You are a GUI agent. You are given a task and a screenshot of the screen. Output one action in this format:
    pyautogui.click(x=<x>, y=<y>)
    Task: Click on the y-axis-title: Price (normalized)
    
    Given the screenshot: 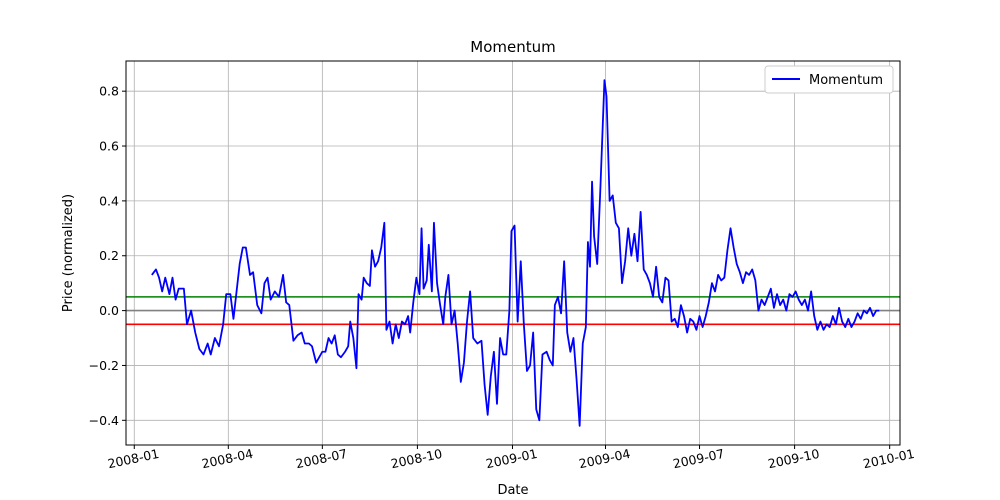 What is the action you would take?
    pyautogui.click(x=68, y=253)
    